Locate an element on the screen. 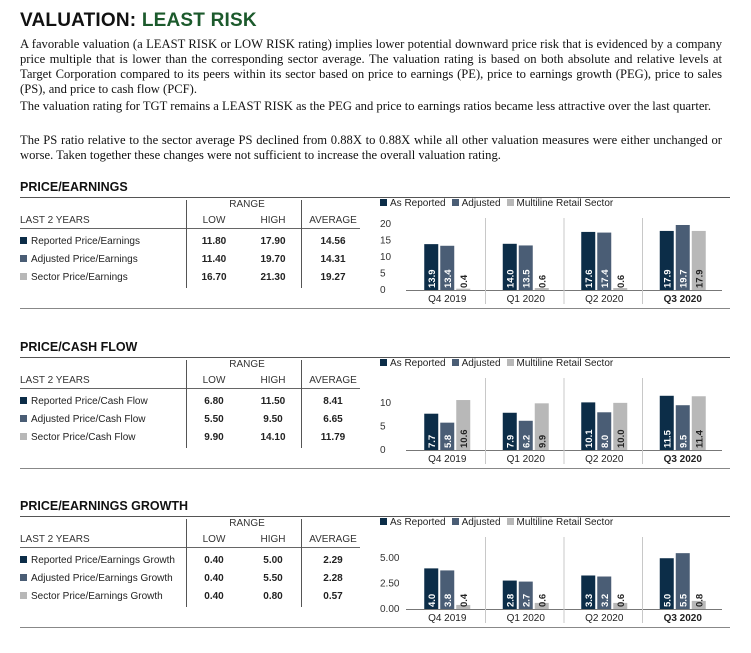 The height and width of the screenshot is (653, 751). low-value: 11.40 is located at coordinates (214, 259).